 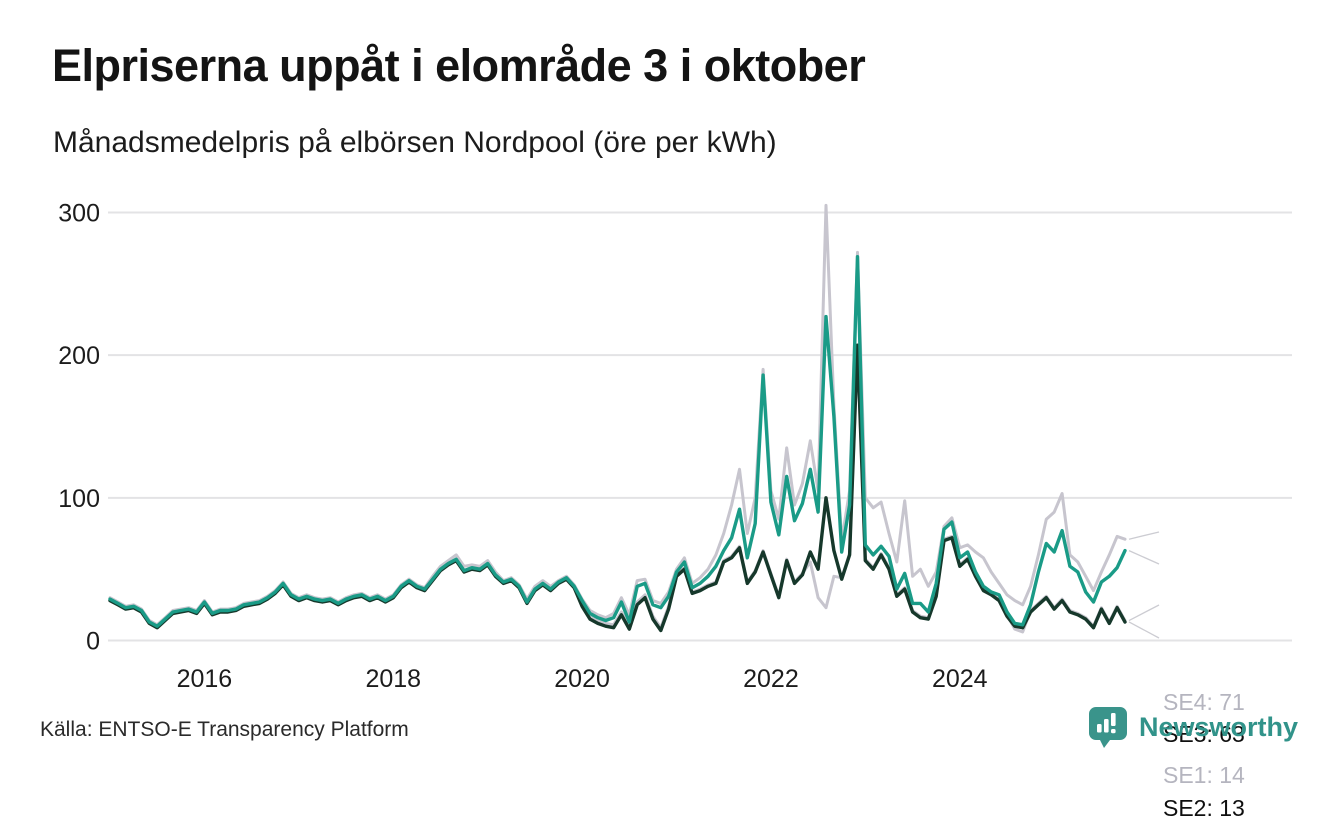 What do you see at coordinates (1144, 613) in the screenshot?
I see `label-connector-se1` at bounding box center [1144, 613].